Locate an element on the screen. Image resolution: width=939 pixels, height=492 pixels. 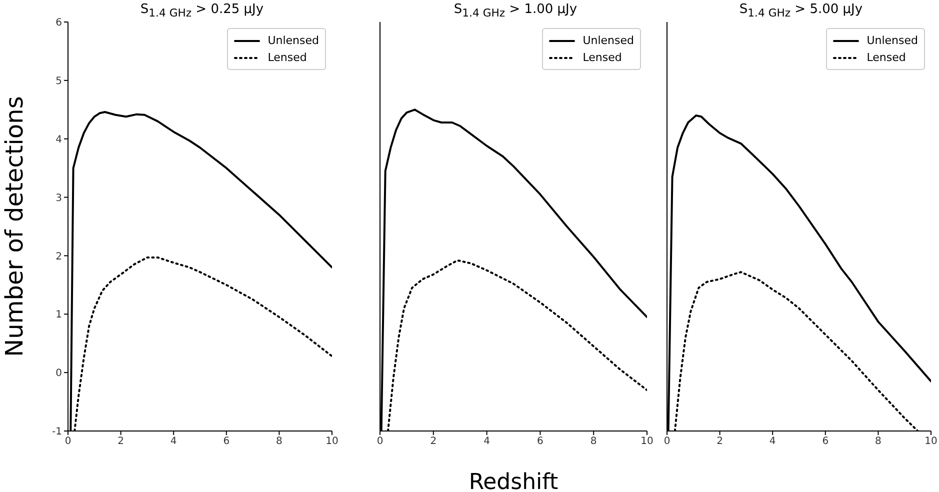
x-axis-title: Redshift is located at coordinates (513, 481).